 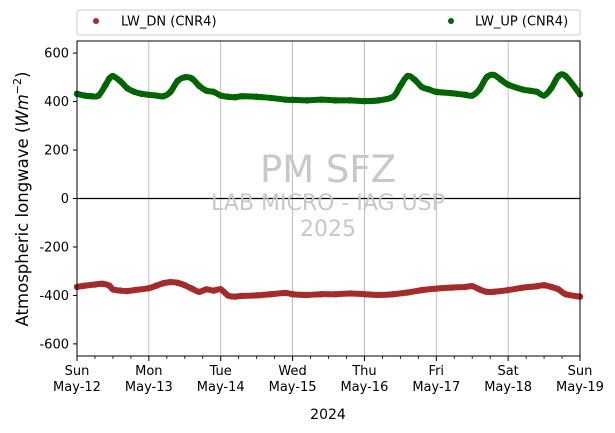 What do you see at coordinates (508, 387) in the screenshot?
I see `x-tick-date: May-18` at bounding box center [508, 387].